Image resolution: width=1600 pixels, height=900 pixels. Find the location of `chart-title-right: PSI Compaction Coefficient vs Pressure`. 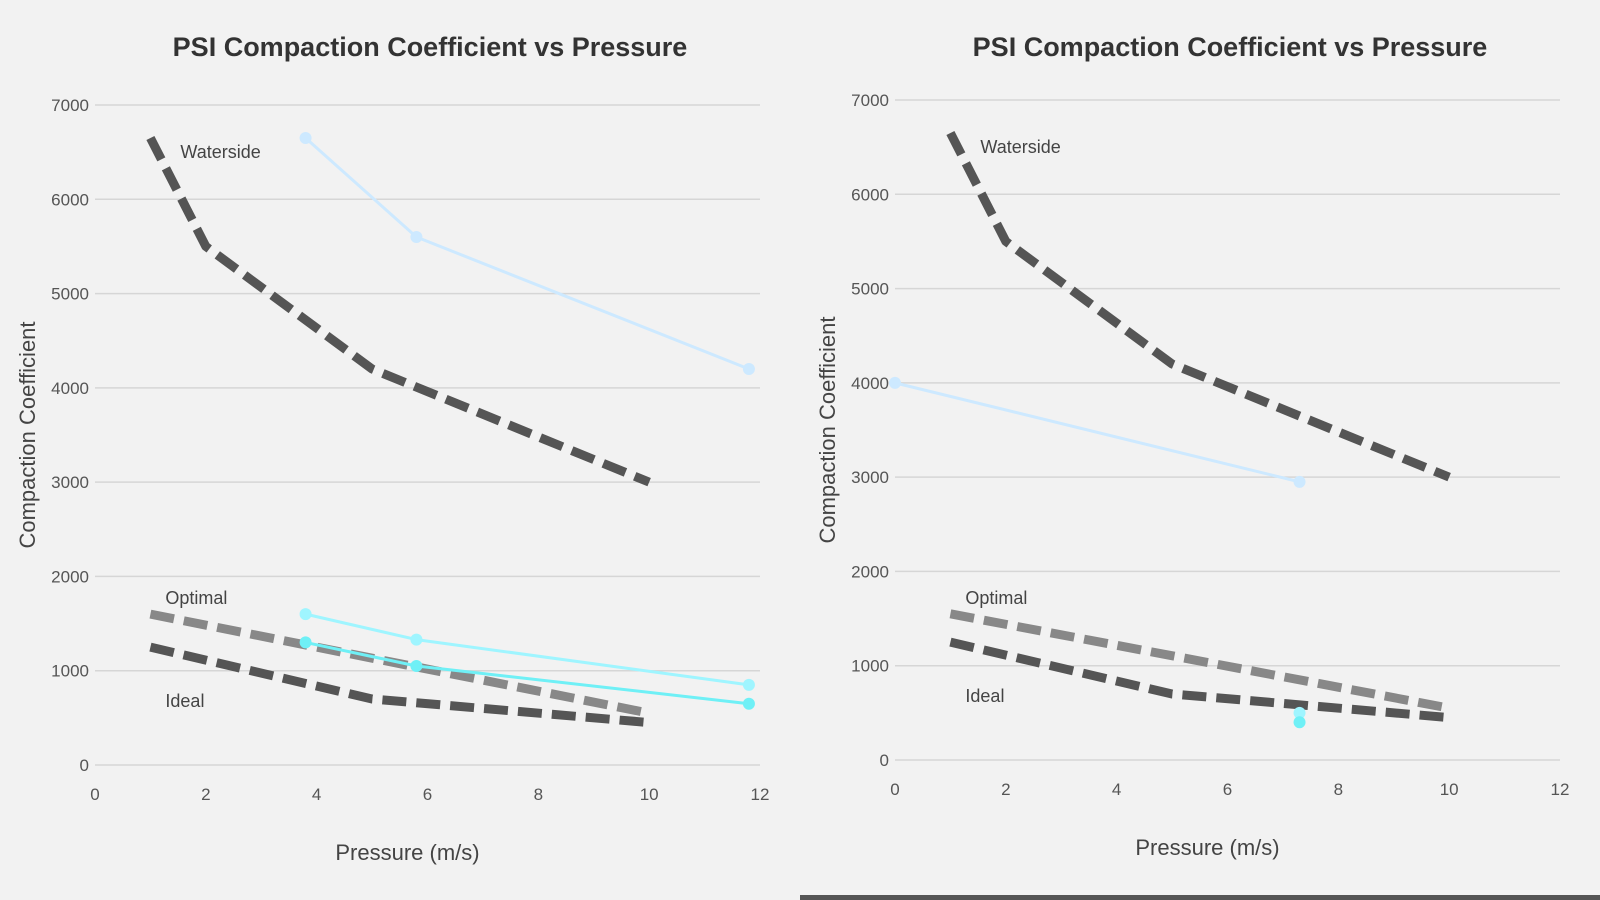

chart-title-right: PSI Compaction Coefficient vs Pressure is located at coordinates (1230, 47).